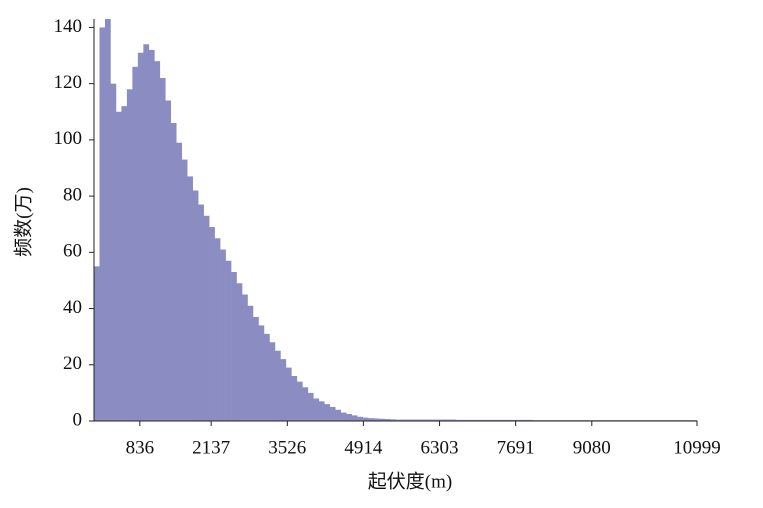 This screenshot has width=763, height=508. What do you see at coordinates (410, 481) in the screenshot?
I see `x-axis-label: 起伏度(m)` at bounding box center [410, 481].